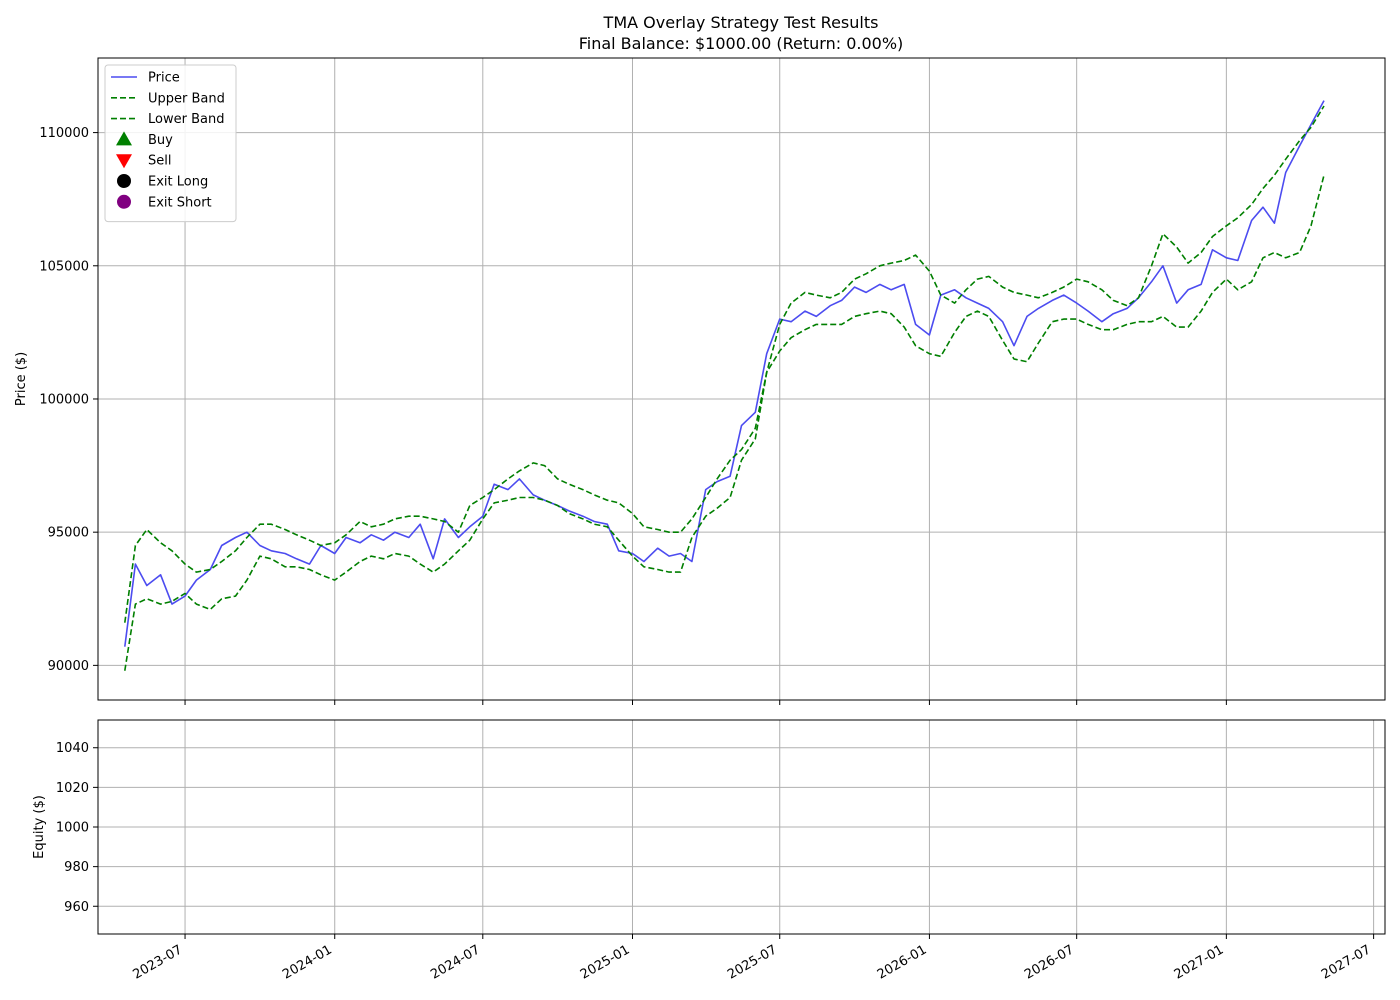 Image resolution: width=1400 pixels, height=1000 pixels. Describe the element at coordinates (902, 962) in the screenshot. I see `equity-x-tick-label: 2026-01` at that location.